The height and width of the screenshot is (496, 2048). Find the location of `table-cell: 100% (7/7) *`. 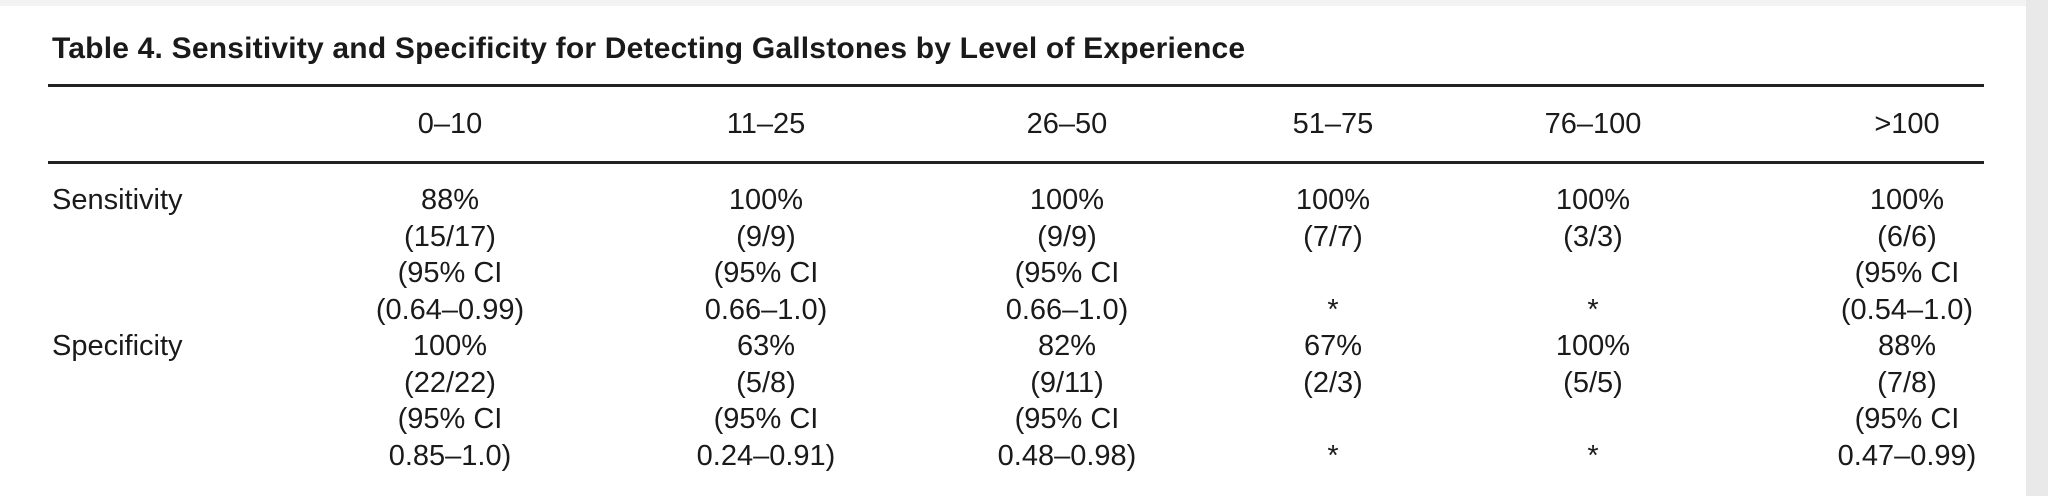

table-cell: 100% (7/7) * is located at coordinates (1333, 255).